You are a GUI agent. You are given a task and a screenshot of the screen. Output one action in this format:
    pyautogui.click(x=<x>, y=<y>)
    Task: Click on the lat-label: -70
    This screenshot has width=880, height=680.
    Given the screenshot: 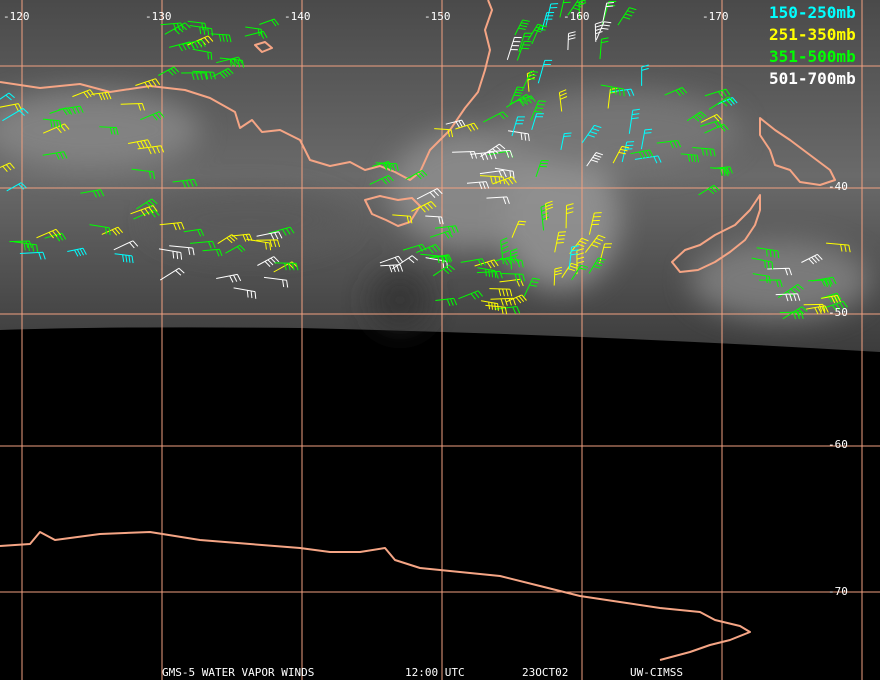 What is the action you would take?
    pyautogui.click(x=838, y=591)
    